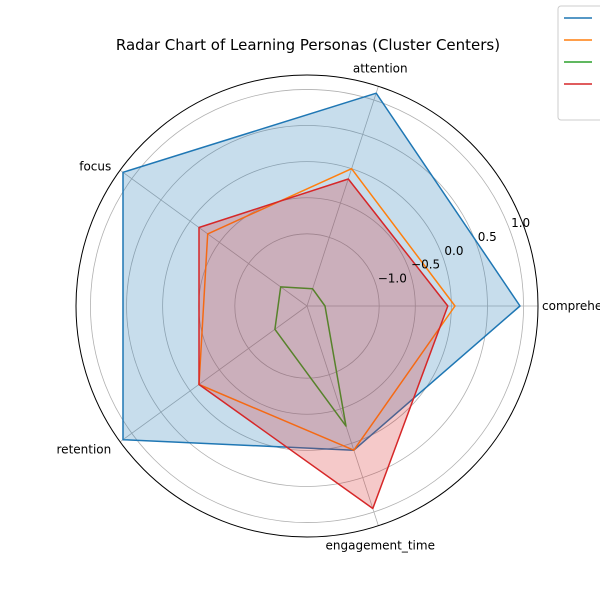 The width and height of the screenshot is (600, 600). What do you see at coordinates (392, 278) in the screenshot?
I see `r-tick-label: −1.0` at bounding box center [392, 278].